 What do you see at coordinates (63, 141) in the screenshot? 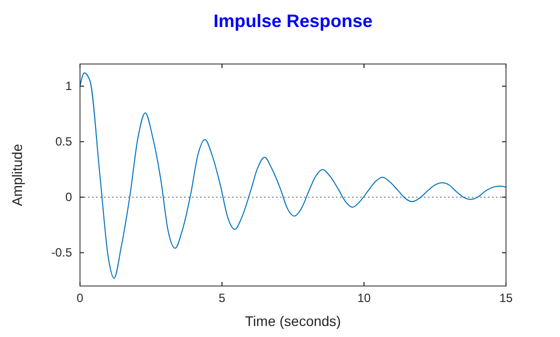
I see `y-tick-label: 0.5` at bounding box center [63, 141].